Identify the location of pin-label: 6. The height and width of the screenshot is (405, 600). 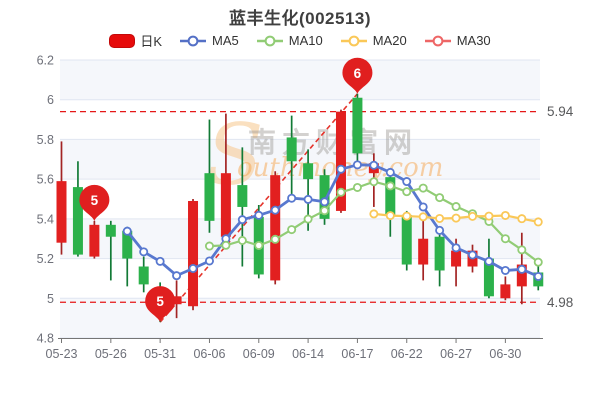
(358, 73).